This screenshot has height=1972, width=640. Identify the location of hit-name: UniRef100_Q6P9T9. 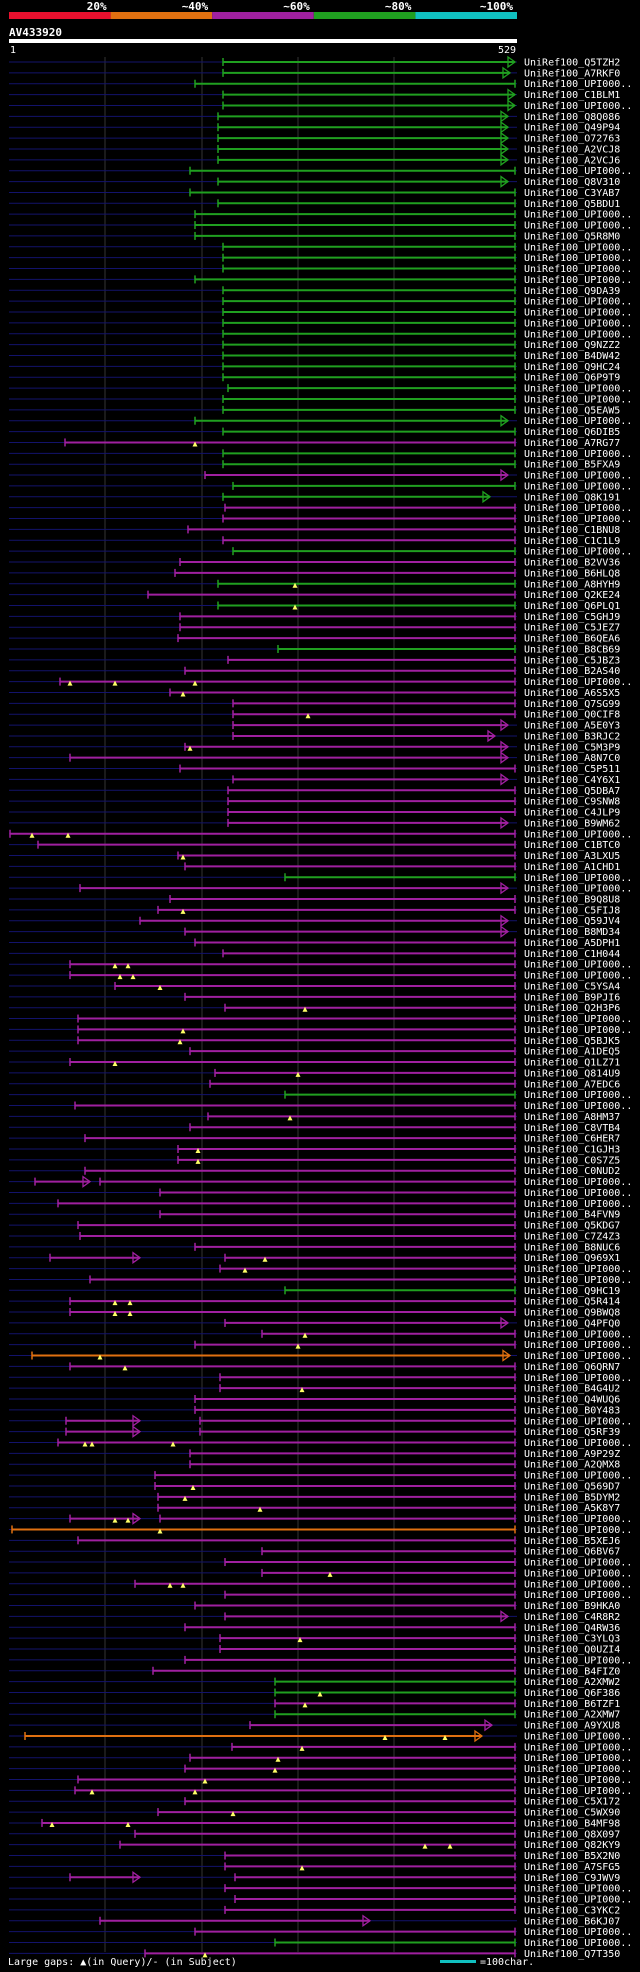
(572, 378).